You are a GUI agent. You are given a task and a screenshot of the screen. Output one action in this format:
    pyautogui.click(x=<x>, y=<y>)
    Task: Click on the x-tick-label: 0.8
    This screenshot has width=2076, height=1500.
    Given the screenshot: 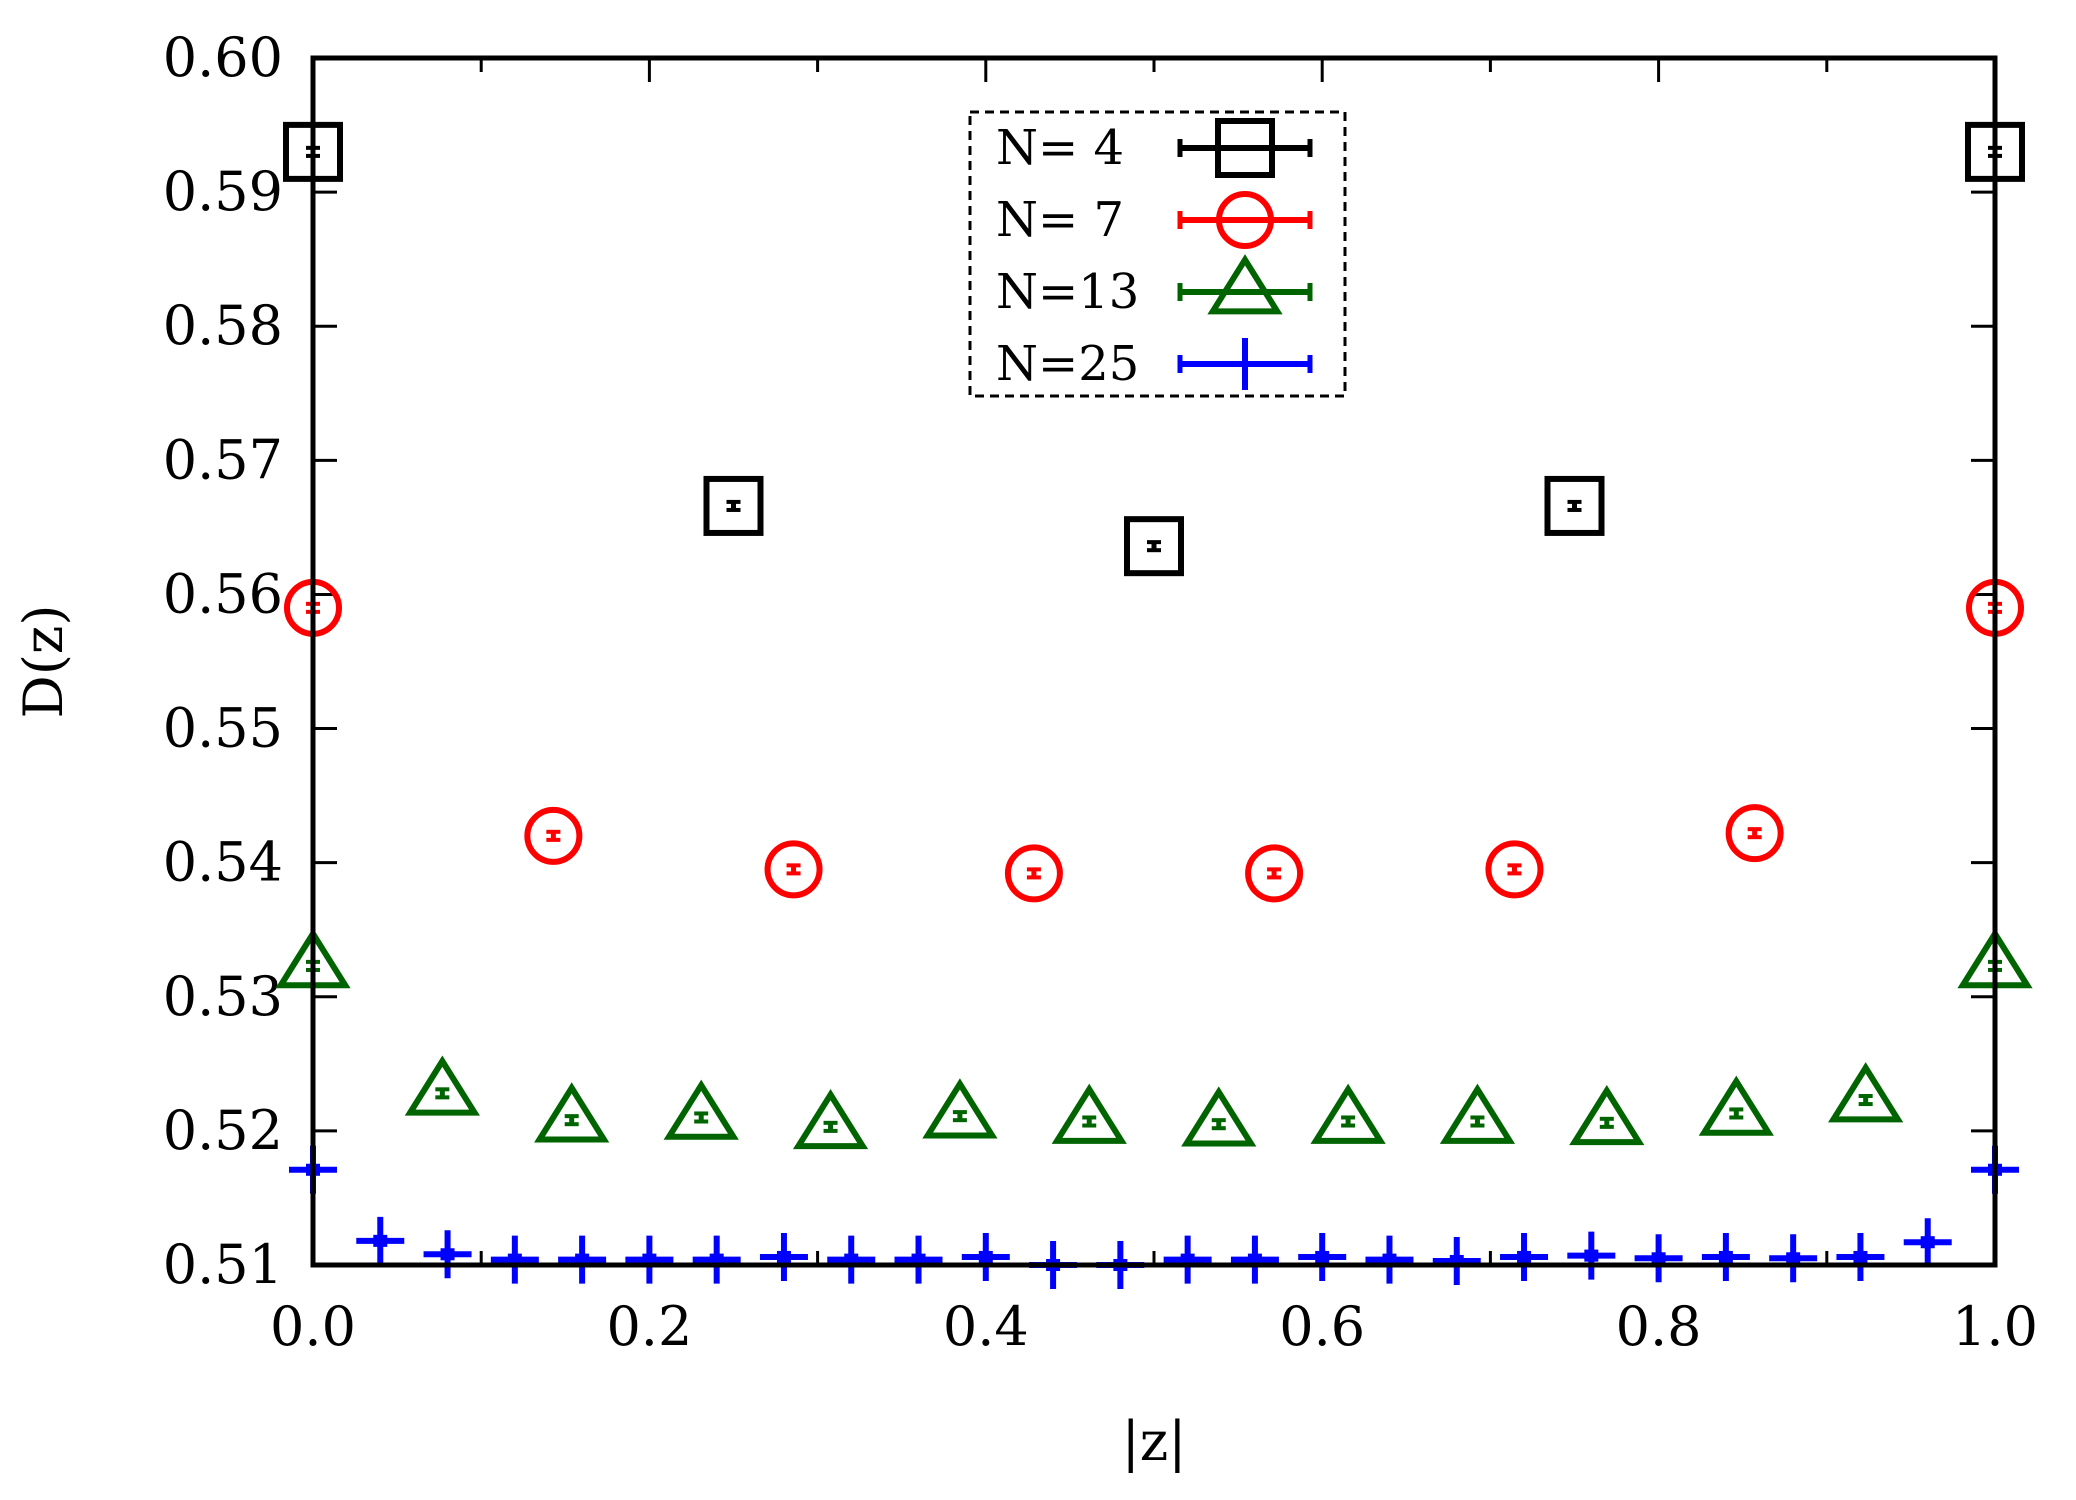 What is the action you would take?
    pyautogui.click(x=1659, y=1326)
    